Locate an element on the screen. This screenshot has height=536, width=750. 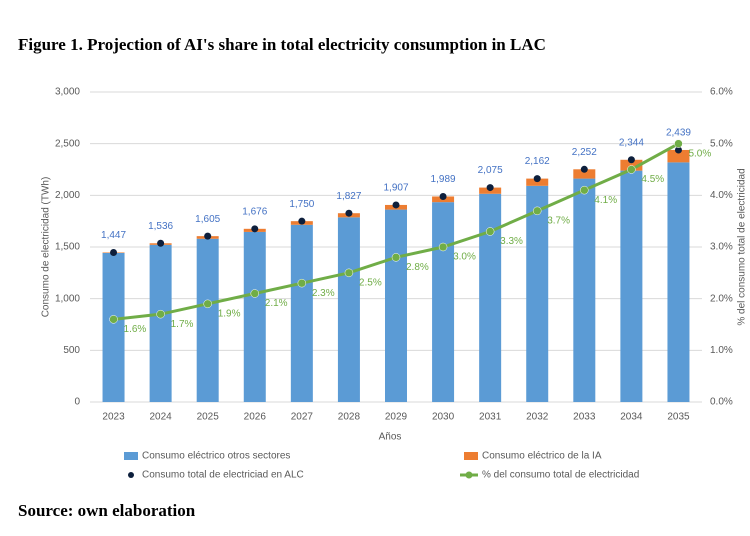
x-tick-label: 2026 is located at coordinates (255, 417).